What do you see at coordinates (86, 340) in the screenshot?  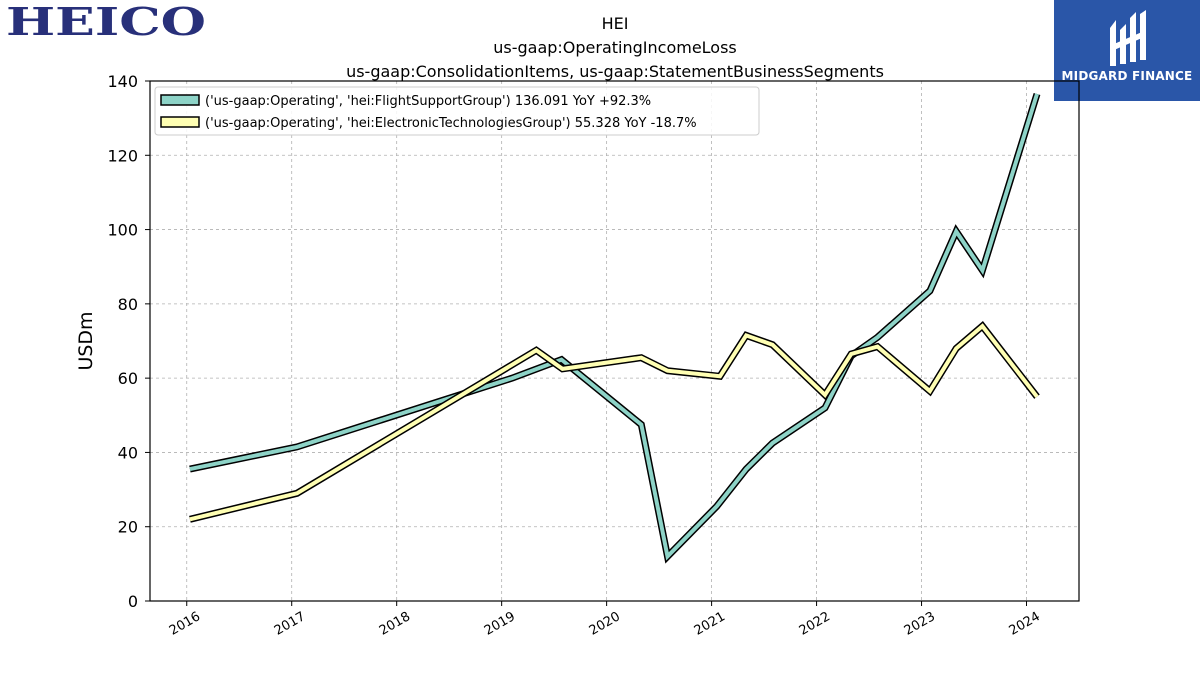 I see `y-axis-label: USDm` at bounding box center [86, 340].